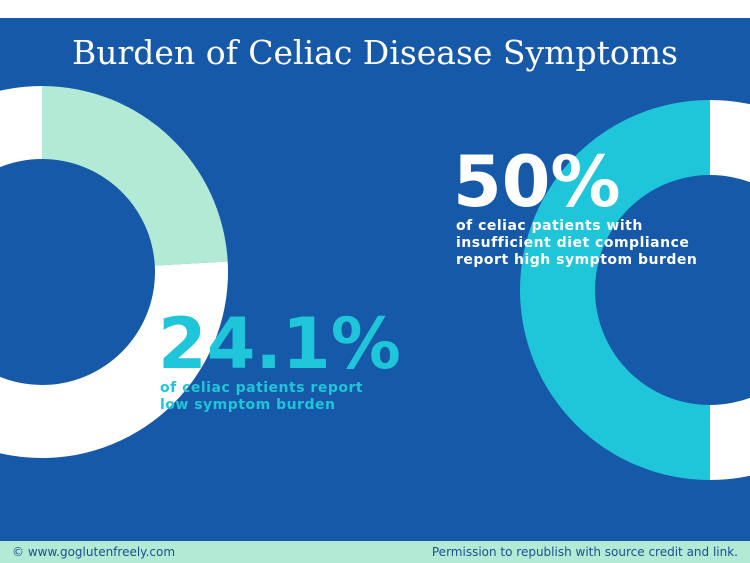 This screenshot has height=563, width=750. I want to click on caption: low symptom burden, so click(247, 405).